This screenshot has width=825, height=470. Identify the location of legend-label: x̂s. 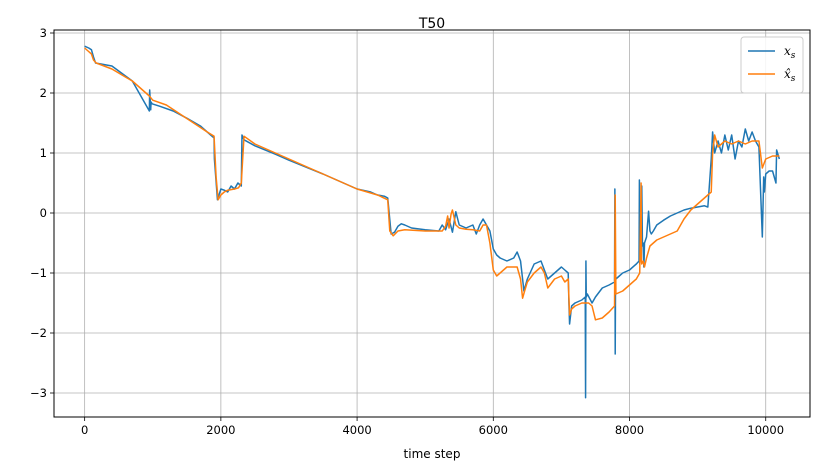
(790, 75).